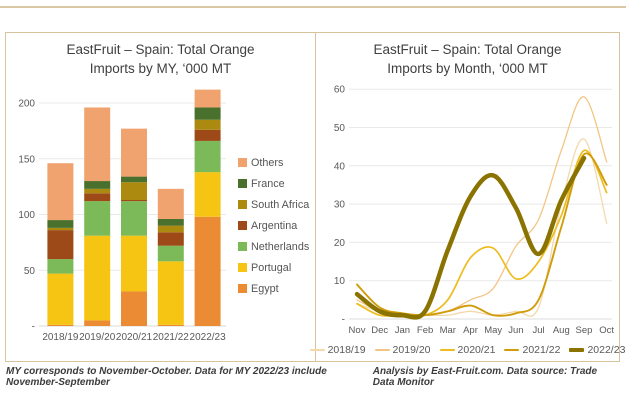 The height and width of the screenshot is (417, 626). I want to click on line-legend-label: 2020/21, so click(476, 349).